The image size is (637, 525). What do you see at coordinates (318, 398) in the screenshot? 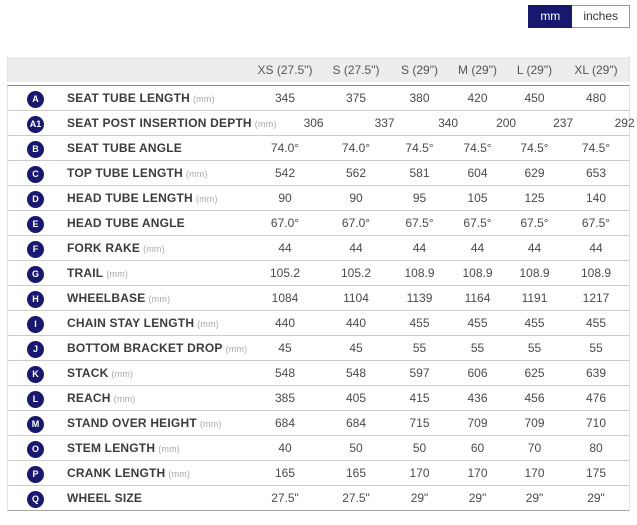
I see `table-row: L REACH (mm) 385 405 415 436 456 476` at bounding box center [318, 398].